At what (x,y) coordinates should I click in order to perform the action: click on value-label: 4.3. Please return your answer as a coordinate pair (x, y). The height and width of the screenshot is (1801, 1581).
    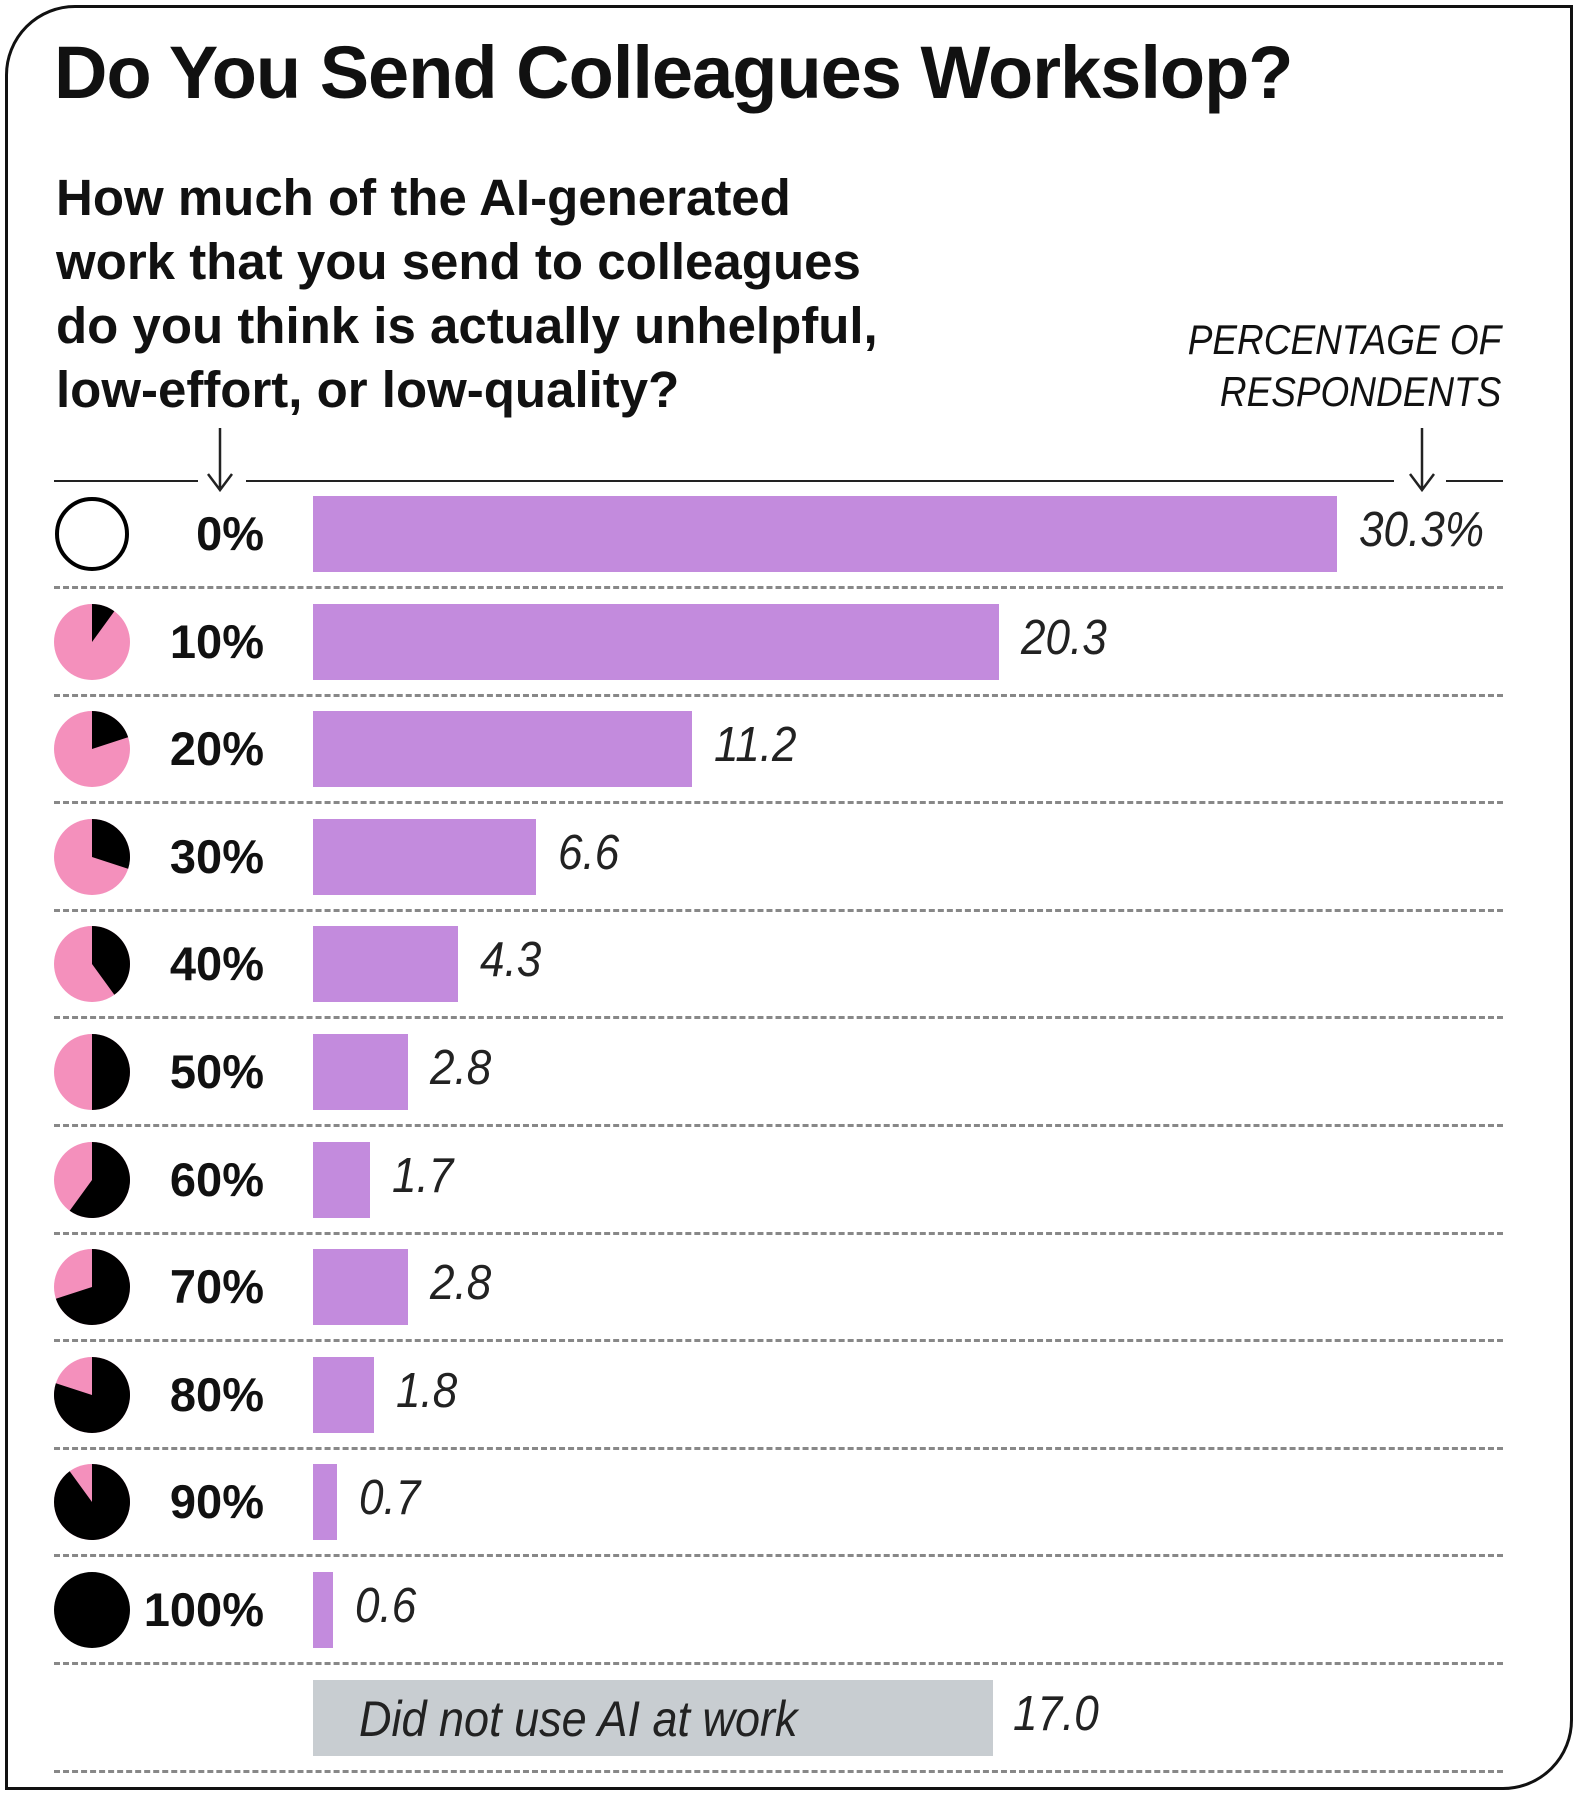
    Looking at the image, I should click on (511, 960).